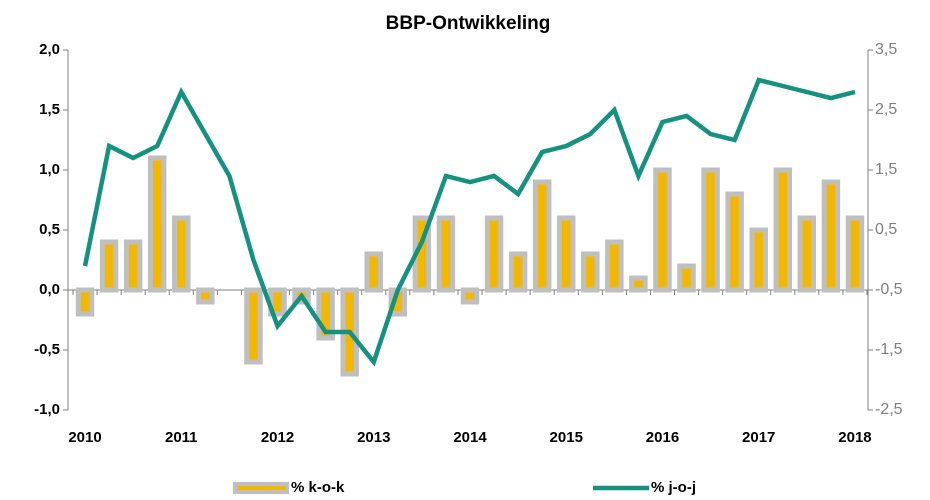  What do you see at coordinates (84, 437) in the screenshot?
I see `x-tick-label: 2010` at bounding box center [84, 437].